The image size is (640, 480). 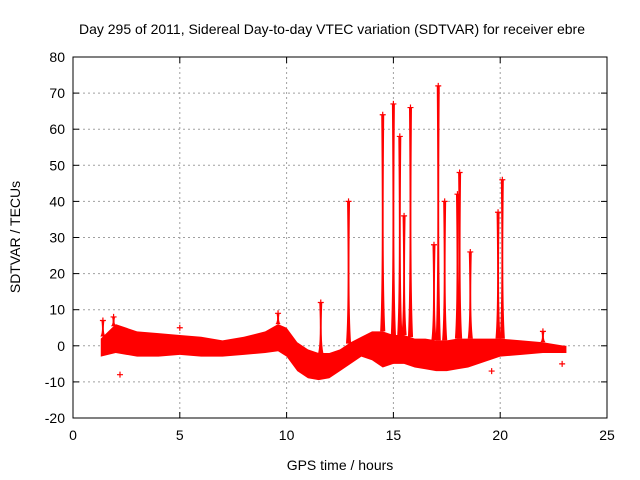 I want to click on y-axis-label: SDTVAR / TECUs, so click(x=15, y=237).